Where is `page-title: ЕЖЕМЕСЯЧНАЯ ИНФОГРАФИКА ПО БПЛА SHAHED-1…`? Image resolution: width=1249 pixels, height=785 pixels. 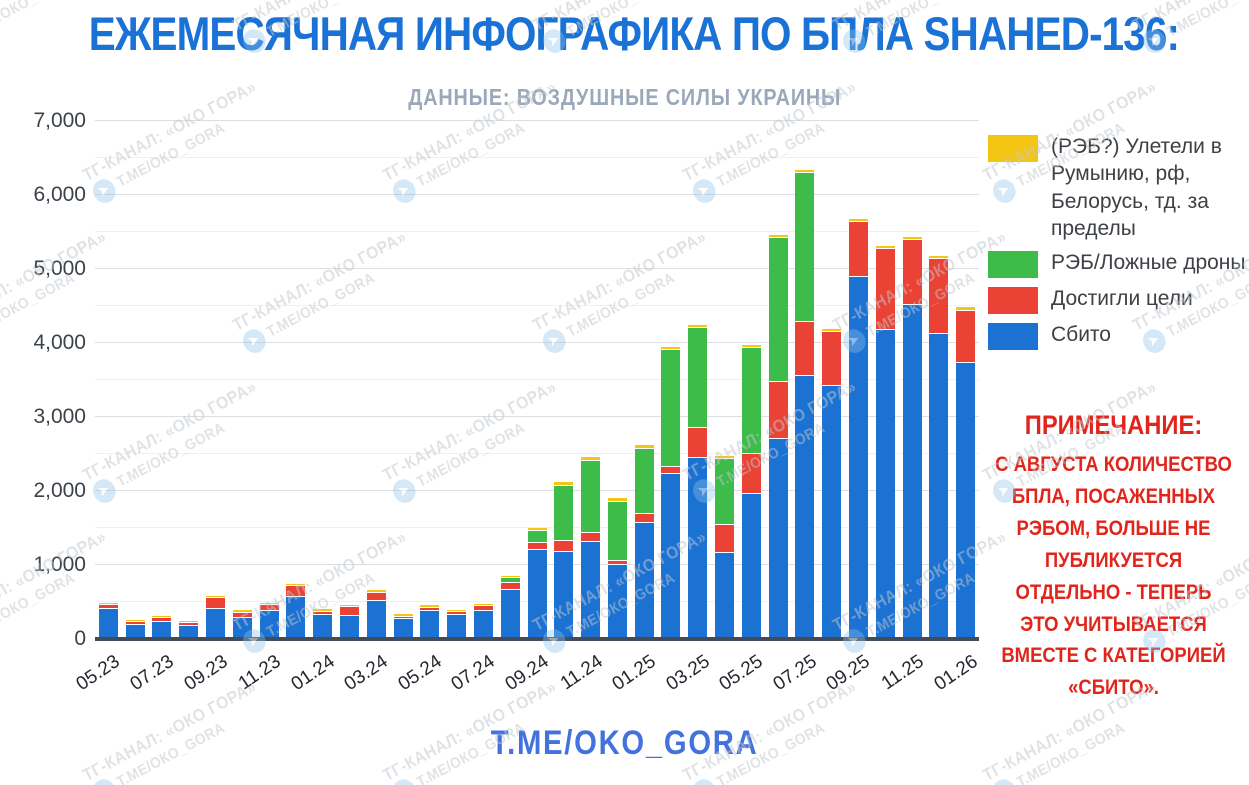 page-title: ЕЖЕМЕСЯЧНАЯ ИНФОГРАФИКА ПО БПЛА SHAHED-1… is located at coordinates (624, 33).